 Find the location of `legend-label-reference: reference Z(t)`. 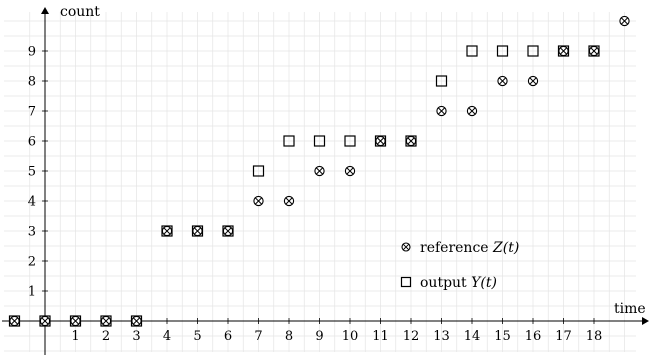

legend-label-reference: reference Z(t) is located at coordinates (469, 248).